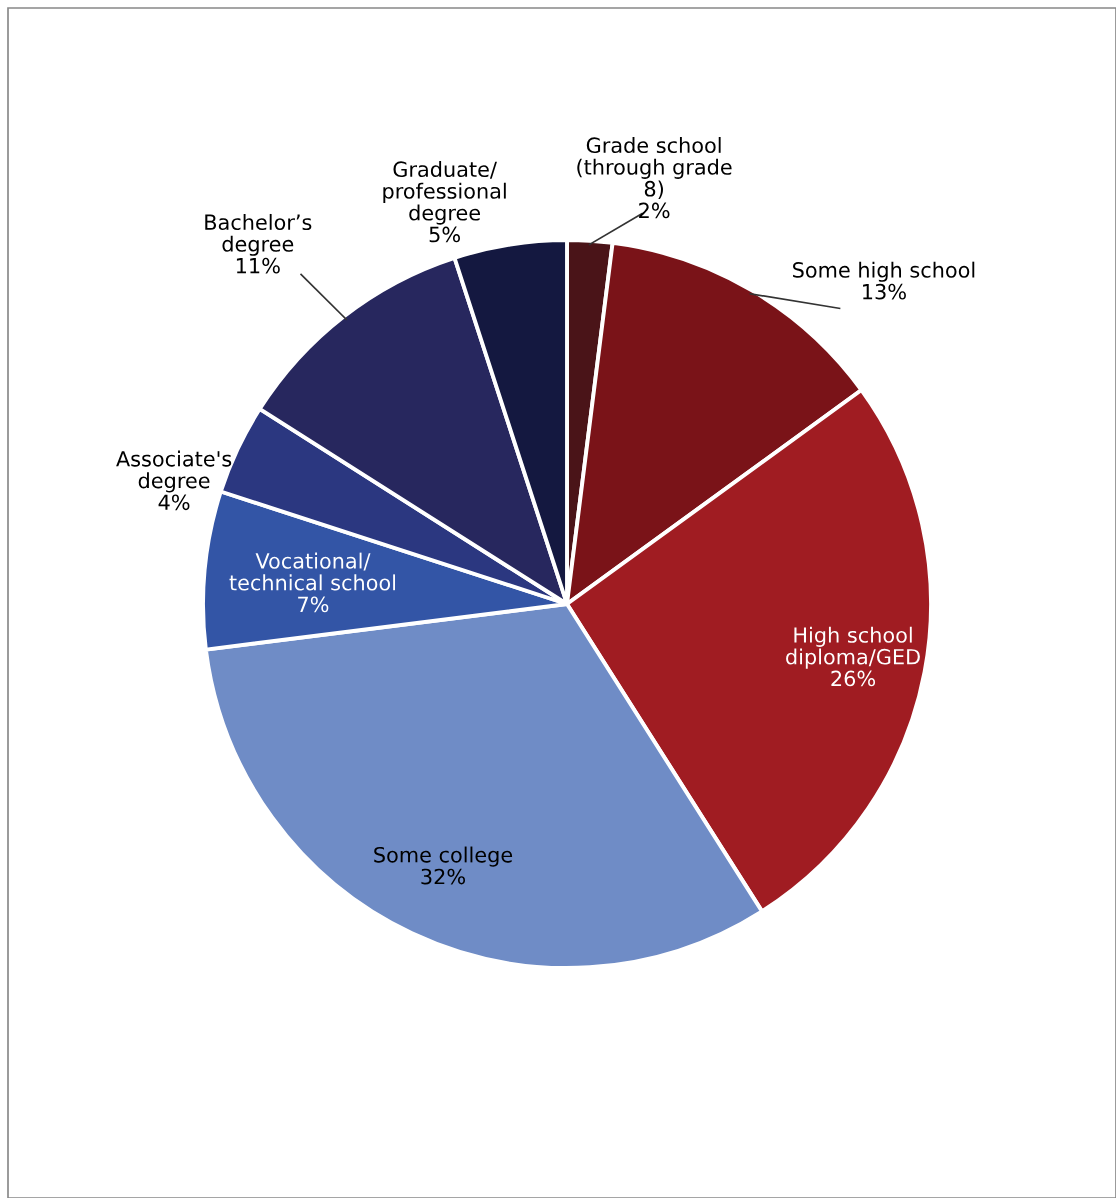 The height and width of the screenshot is (1198, 1116). What do you see at coordinates (444, 192) in the screenshot?
I see `slice-label: Graduate/ professional degree` at bounding box center [444, 192].